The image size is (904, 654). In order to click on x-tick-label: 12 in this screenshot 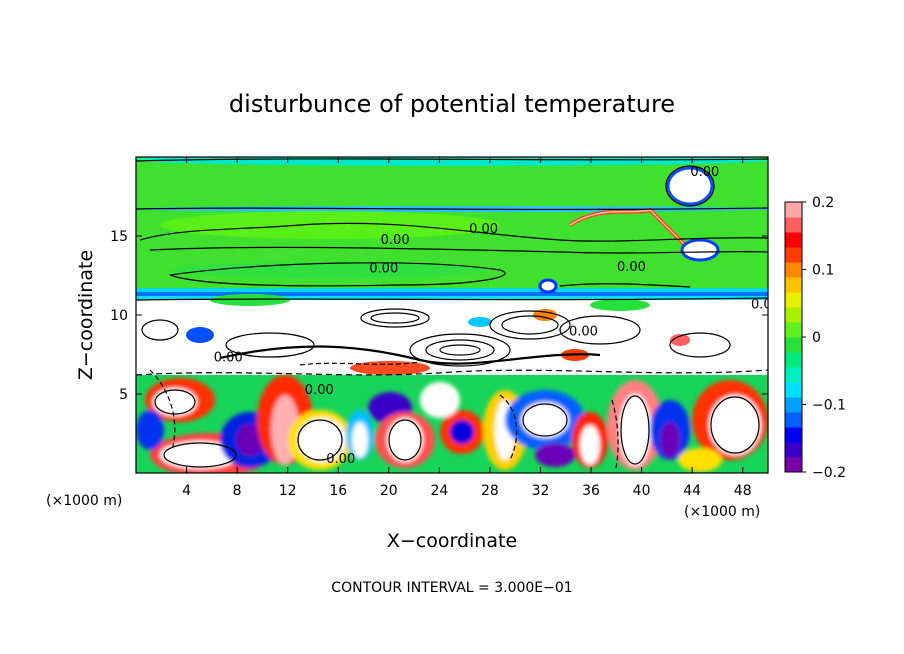, I will do `click(288, 491)`.